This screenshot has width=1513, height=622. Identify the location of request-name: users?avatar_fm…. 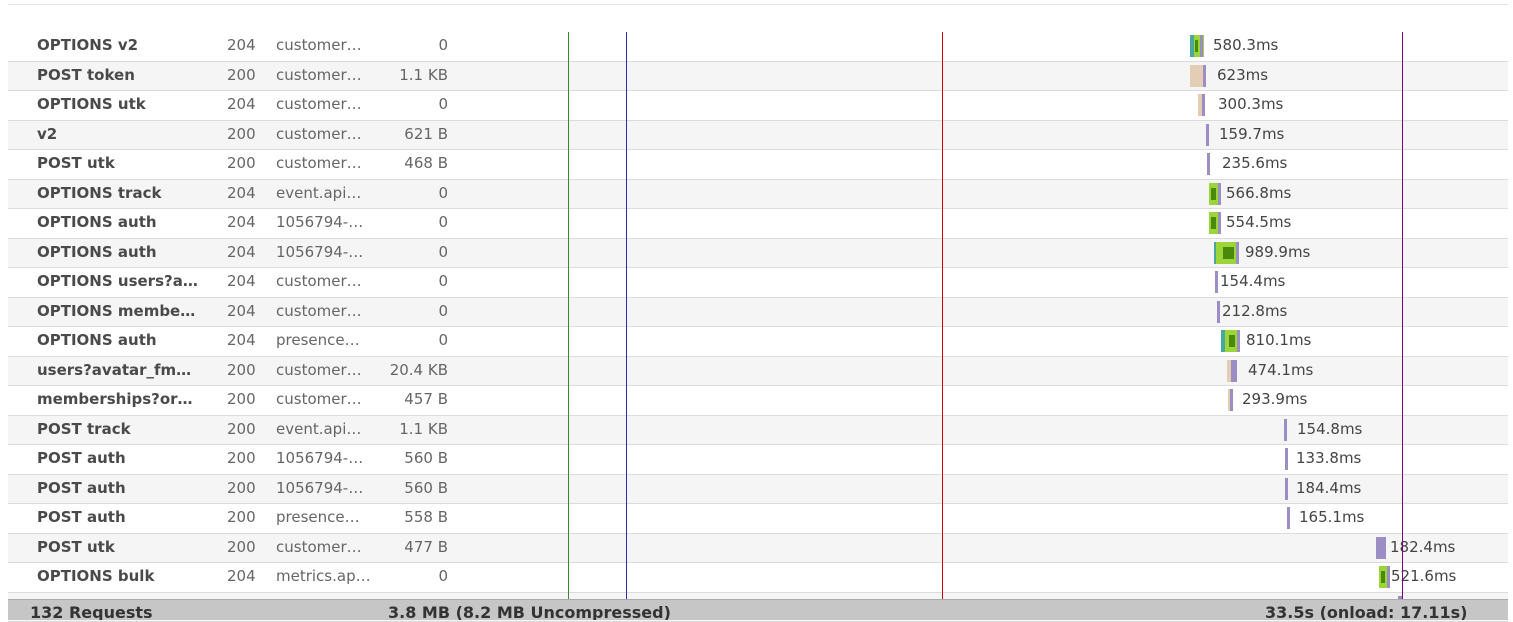
(132, 370).